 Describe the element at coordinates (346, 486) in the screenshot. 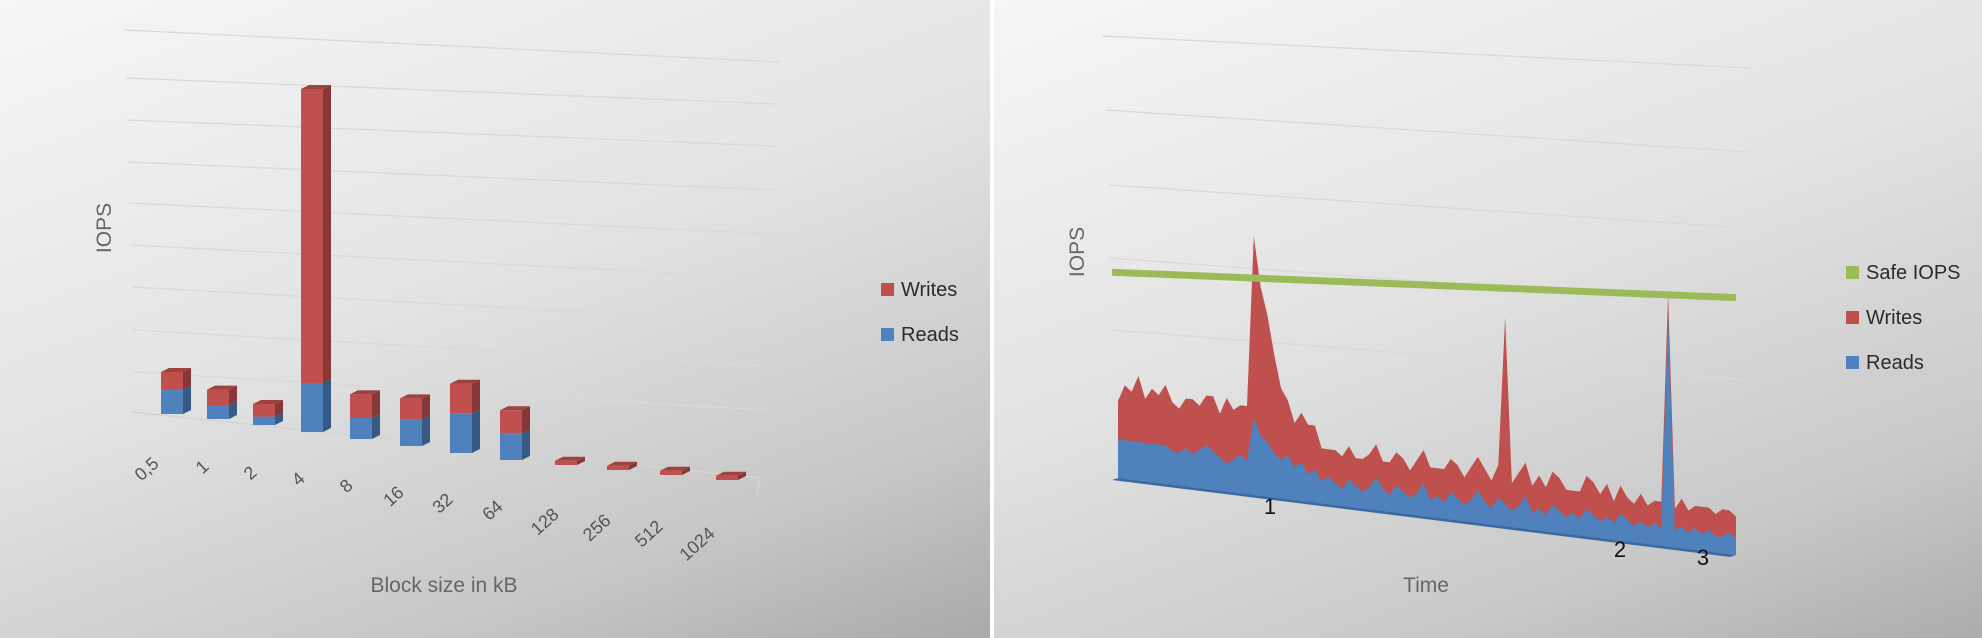

I see `x-tick-label: 8` at that location.